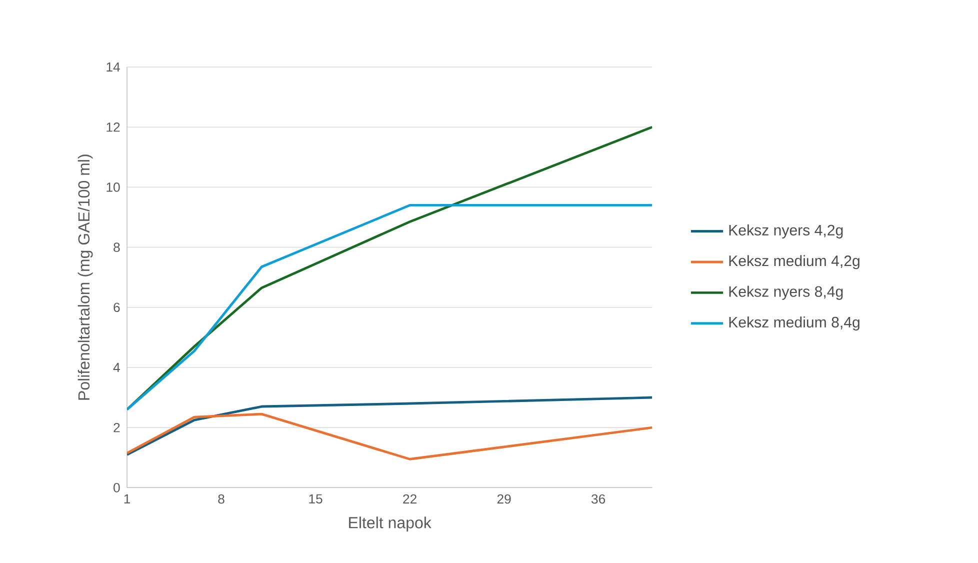  What do you see at coordinates (390, 524) in the screenshot?
I see `x-axis-title: Eltelt napok` at bounding box center [390, 524].